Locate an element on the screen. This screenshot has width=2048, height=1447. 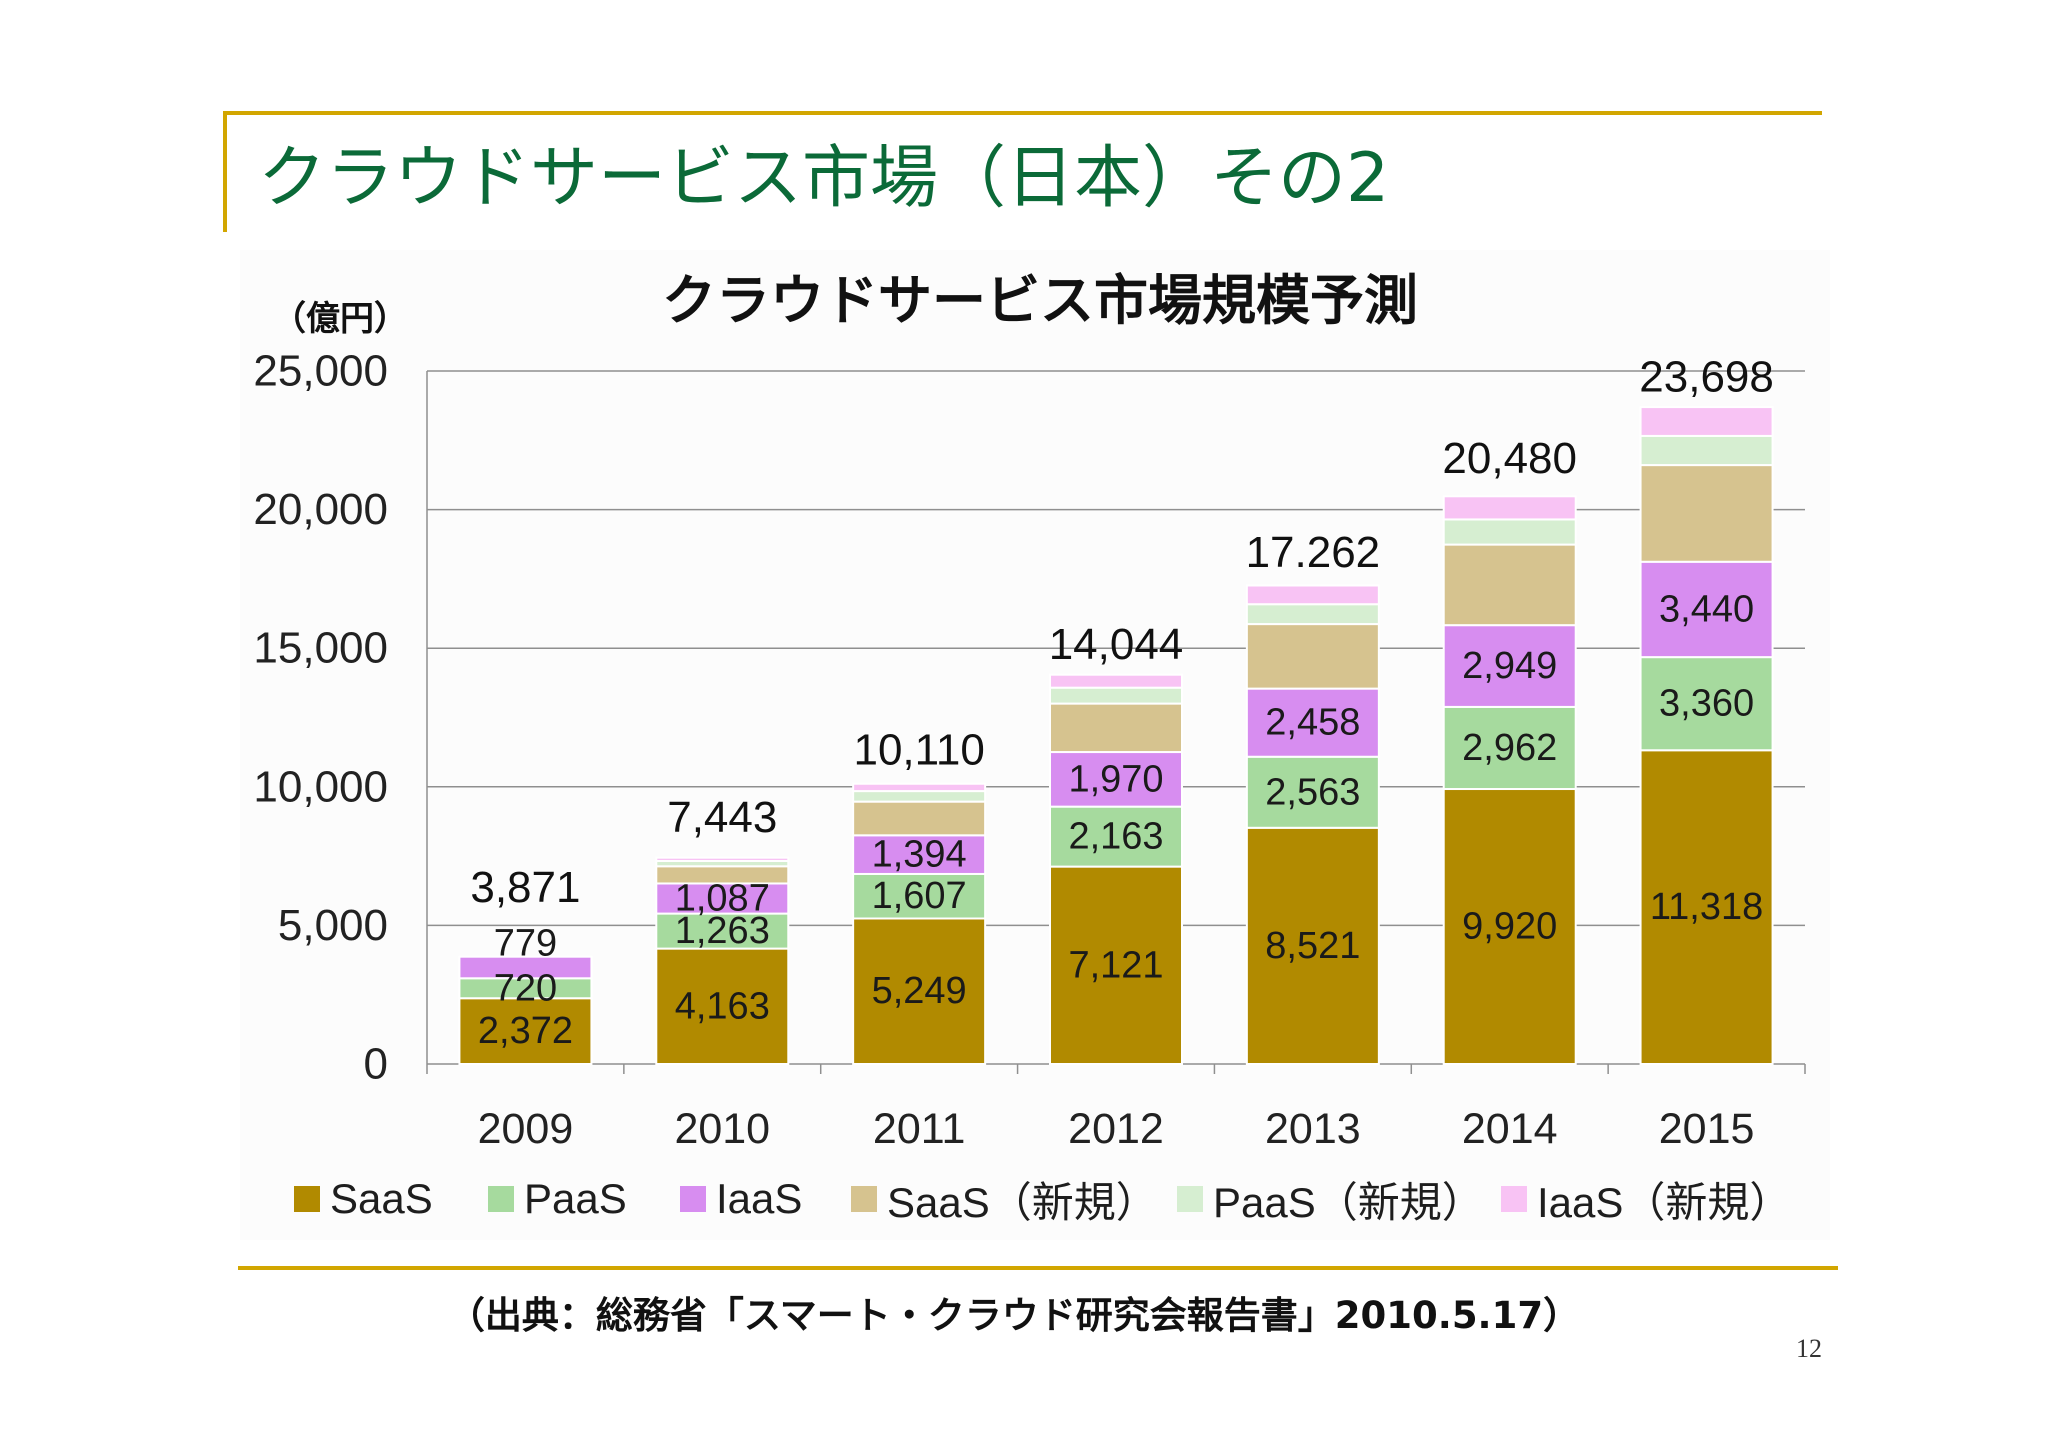
bar-paas-new-2013 is located at coordinates (1312, 614).